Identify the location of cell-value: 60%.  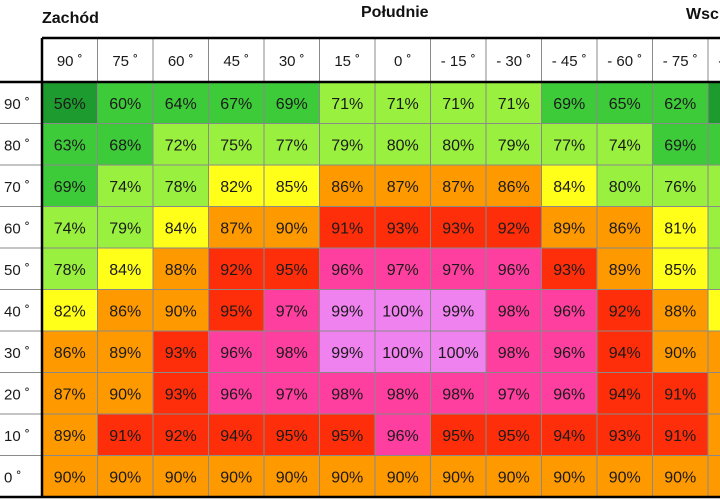
(125, 104).